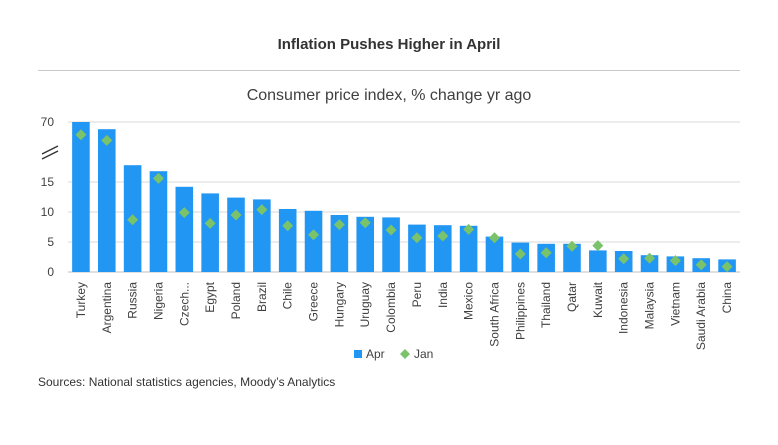 The width and height of the screenshot is (778, 445). I want to click on title-divider, so click(389, 70).